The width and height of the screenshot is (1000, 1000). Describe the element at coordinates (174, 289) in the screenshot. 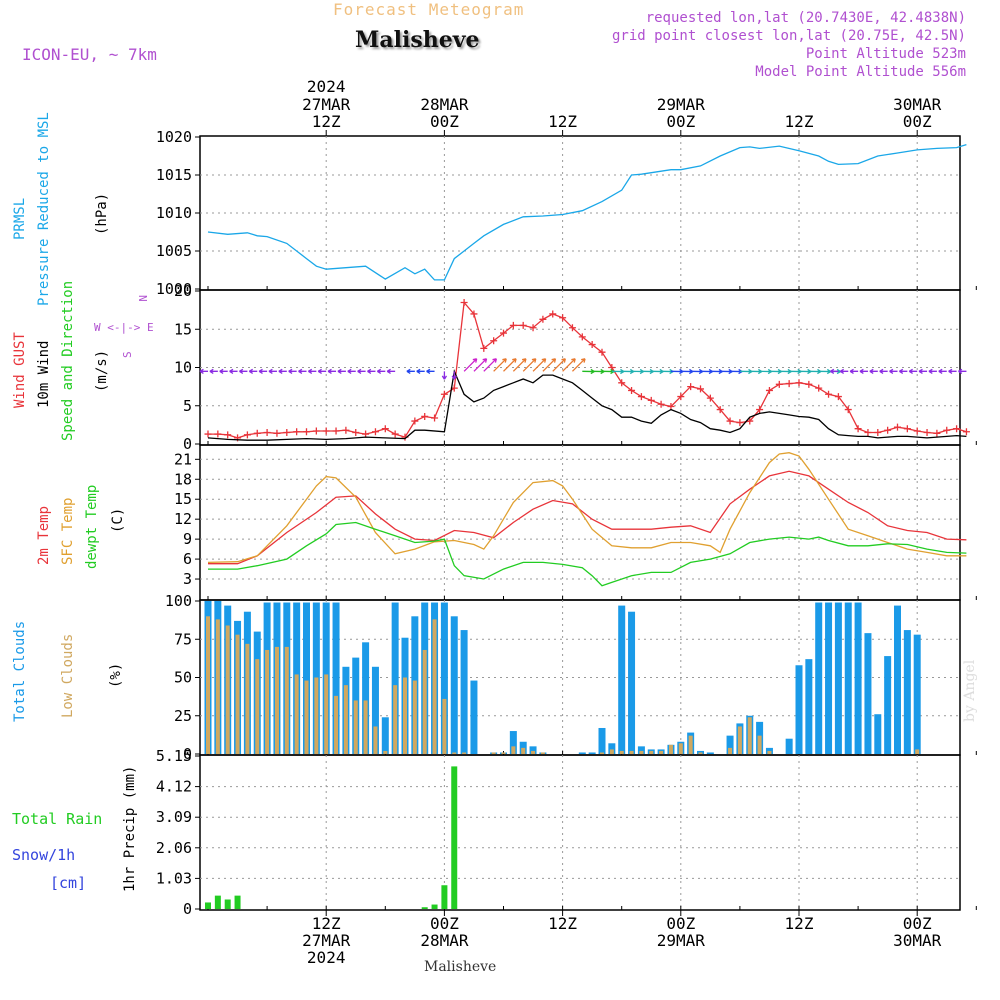

I see `y-tick-label: 1000` at that location.